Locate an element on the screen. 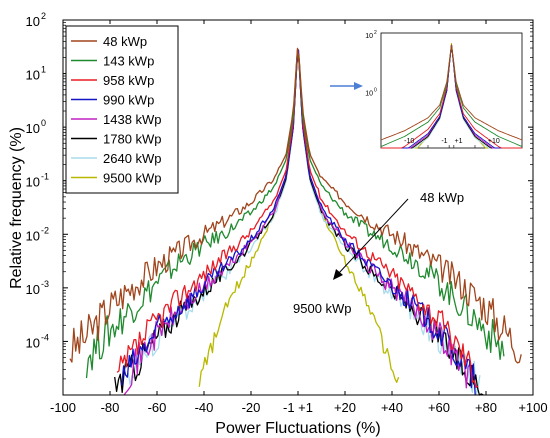 The image size is (550, 438). x-axis-label: Power Fluctuations (%) is located at coordinates (297, 428).